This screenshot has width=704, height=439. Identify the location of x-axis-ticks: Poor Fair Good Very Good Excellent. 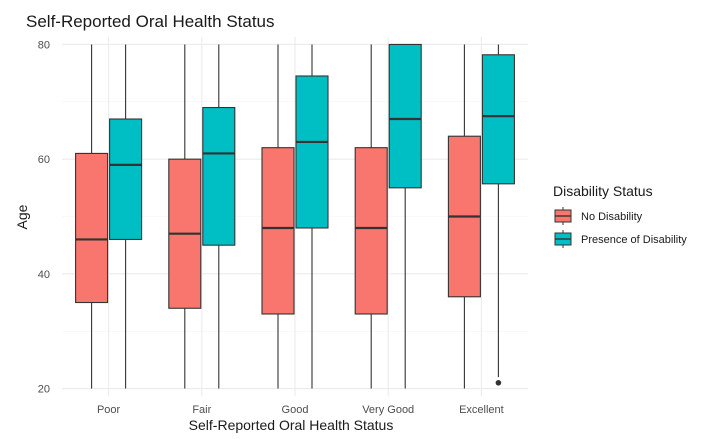
(300, 410).